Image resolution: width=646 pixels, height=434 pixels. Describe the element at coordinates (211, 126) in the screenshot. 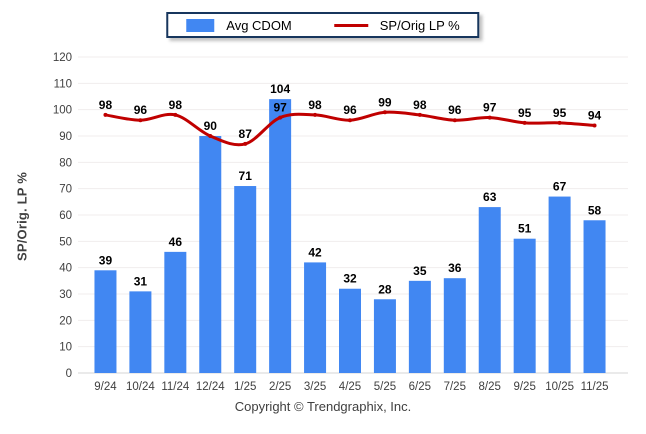

I see `bar-value-label: 90` at that location.